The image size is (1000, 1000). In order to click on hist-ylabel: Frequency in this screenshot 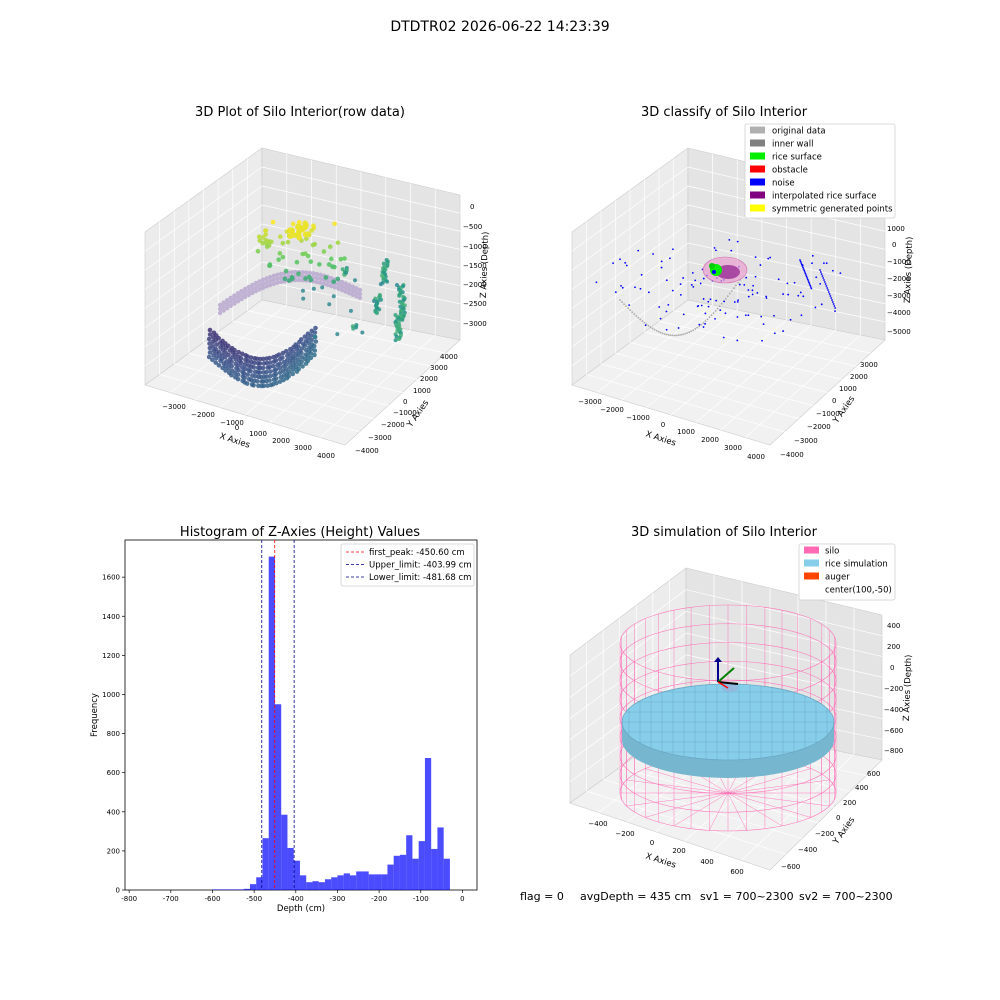, I will do `click(95, 715)`.